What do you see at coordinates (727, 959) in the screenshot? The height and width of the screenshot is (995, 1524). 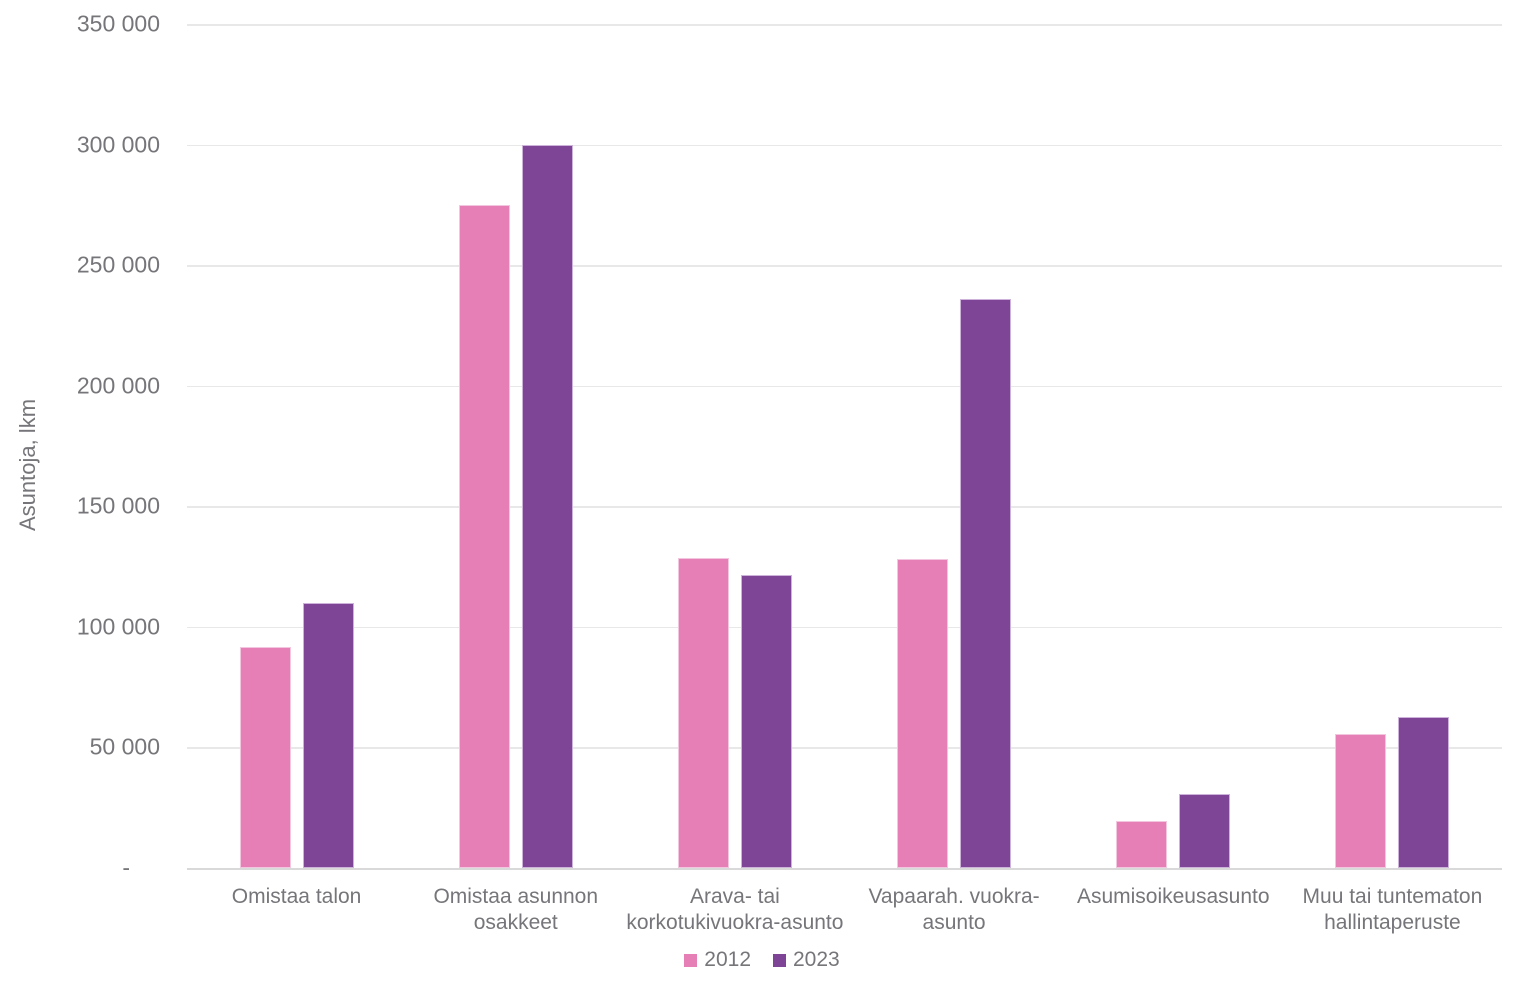 I see `legend-label: 2012` at bounding box center [727, 959].